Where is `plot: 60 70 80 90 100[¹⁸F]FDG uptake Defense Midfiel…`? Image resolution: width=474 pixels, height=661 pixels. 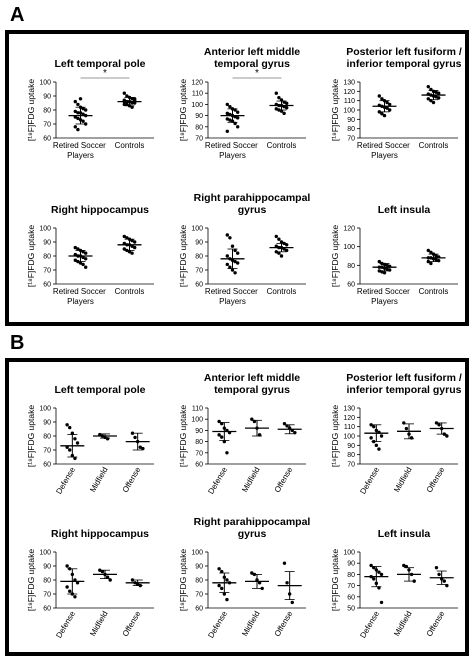
plot: 60 70 80 90 100[¹⁸F]FDG uptake Defense Midfiel… is located at coordinates (242, 594).